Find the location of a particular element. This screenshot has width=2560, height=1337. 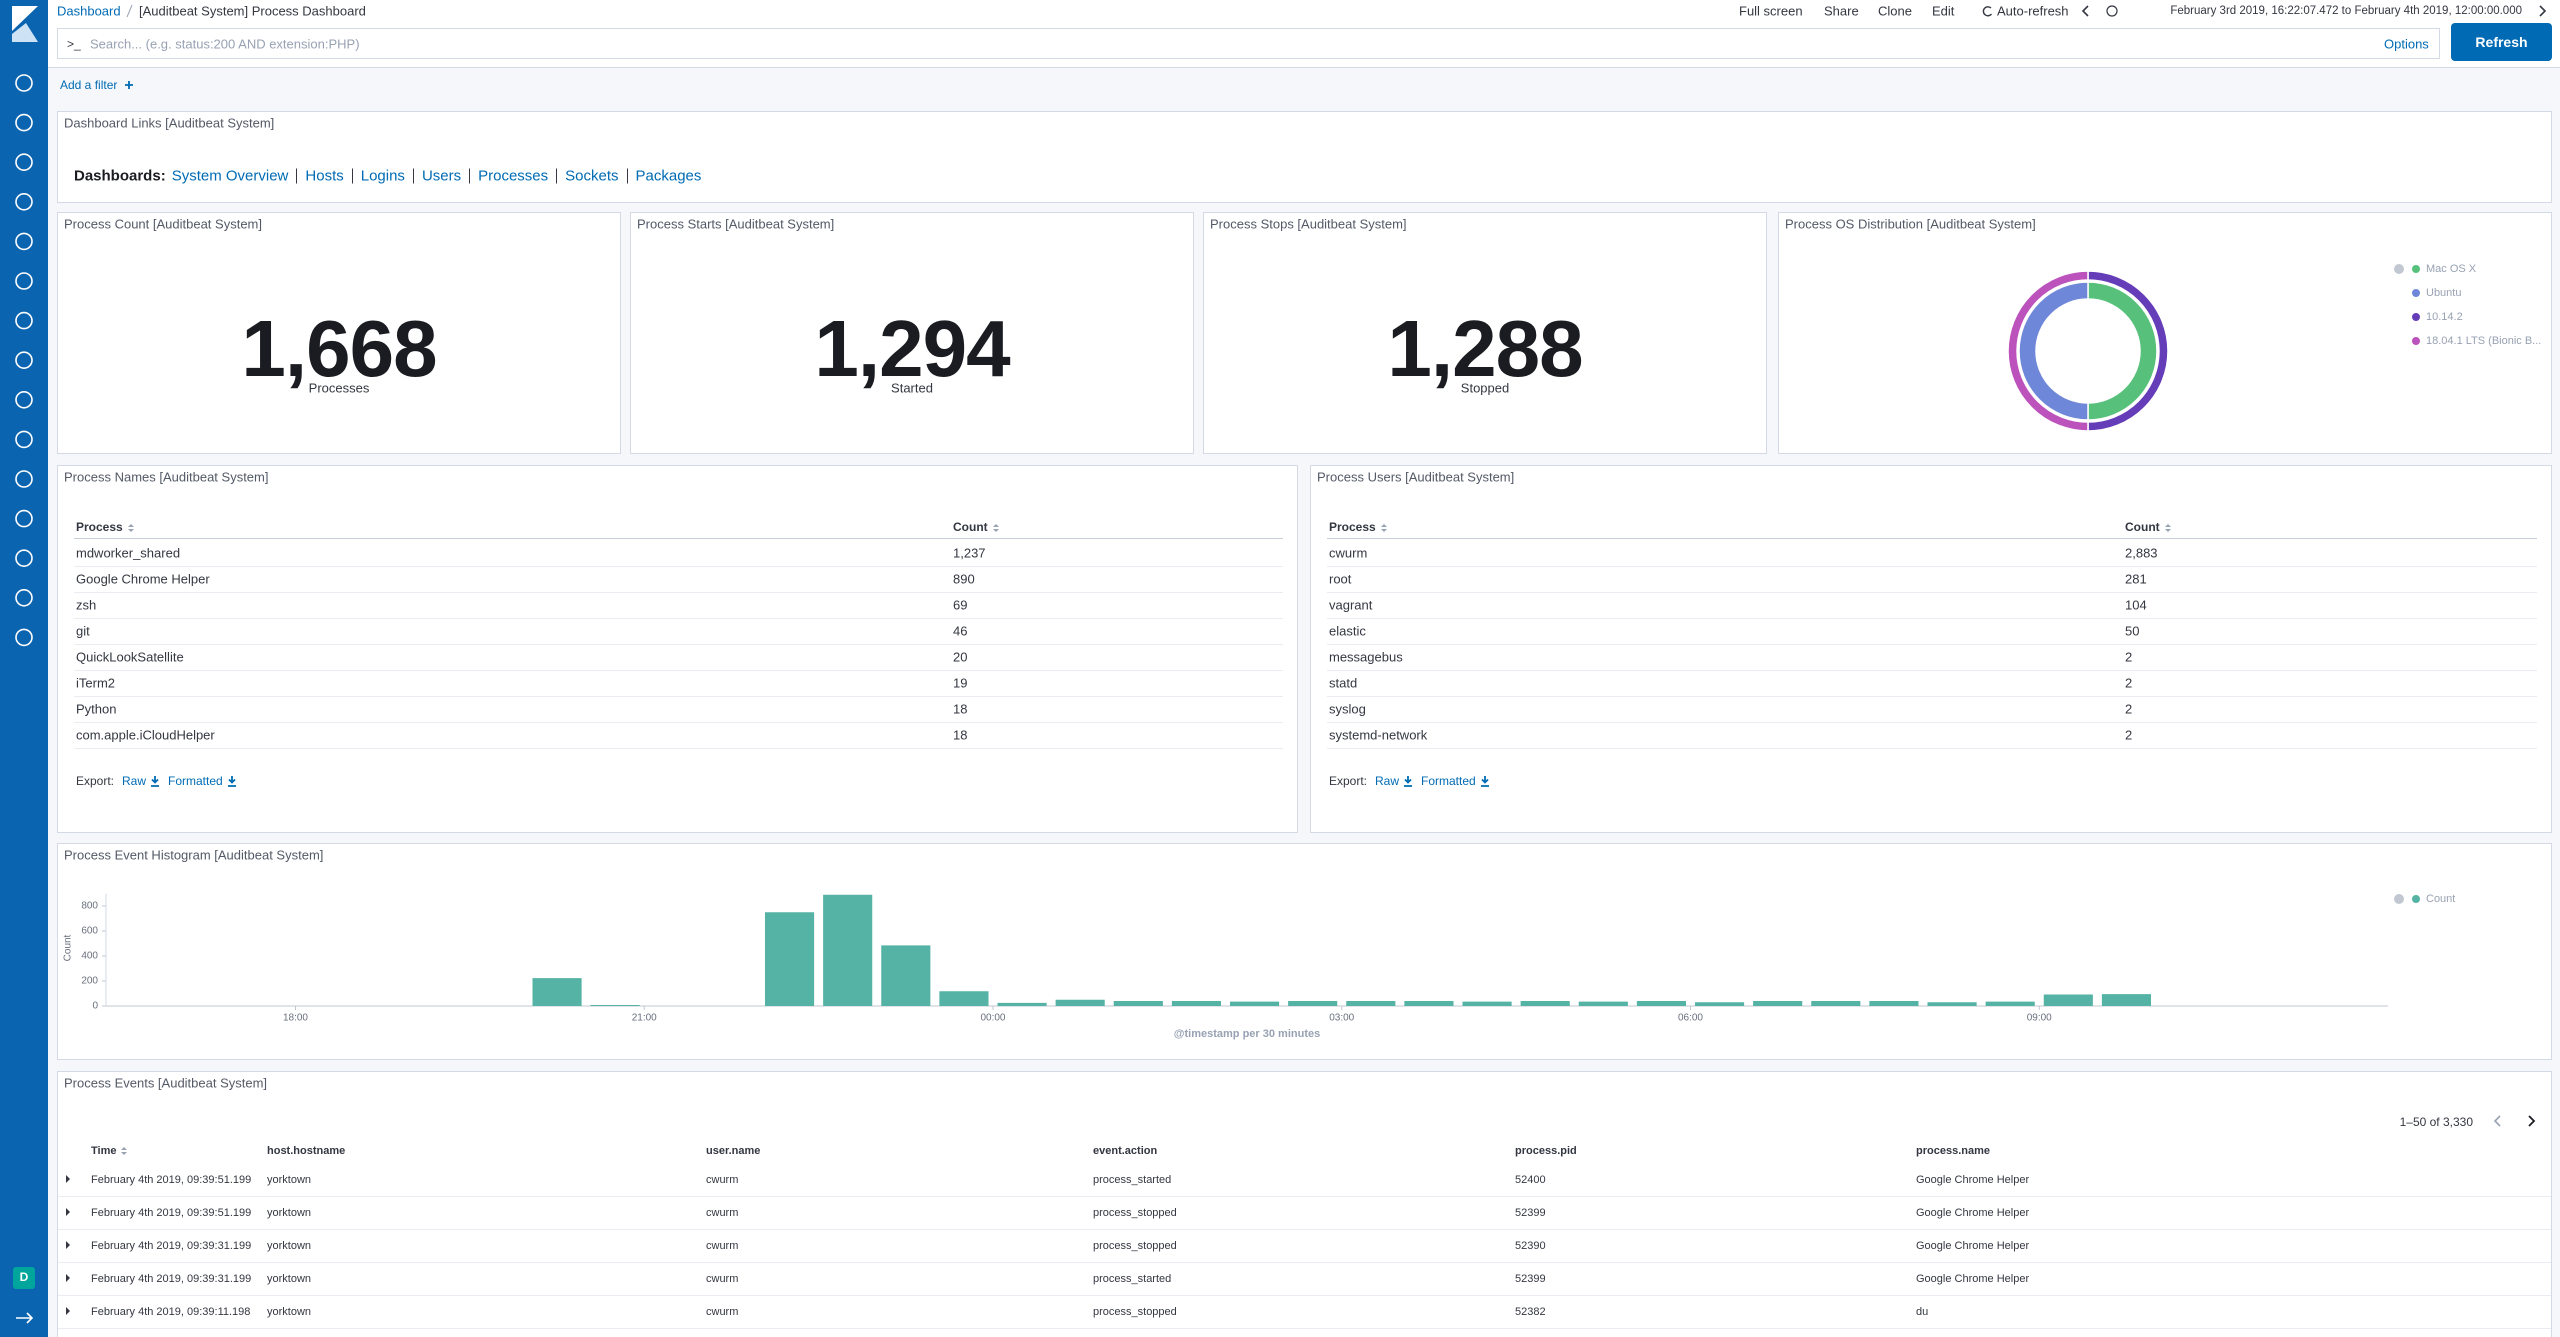

table-cell: mdworker_shared is located at coordinates (128, 553).